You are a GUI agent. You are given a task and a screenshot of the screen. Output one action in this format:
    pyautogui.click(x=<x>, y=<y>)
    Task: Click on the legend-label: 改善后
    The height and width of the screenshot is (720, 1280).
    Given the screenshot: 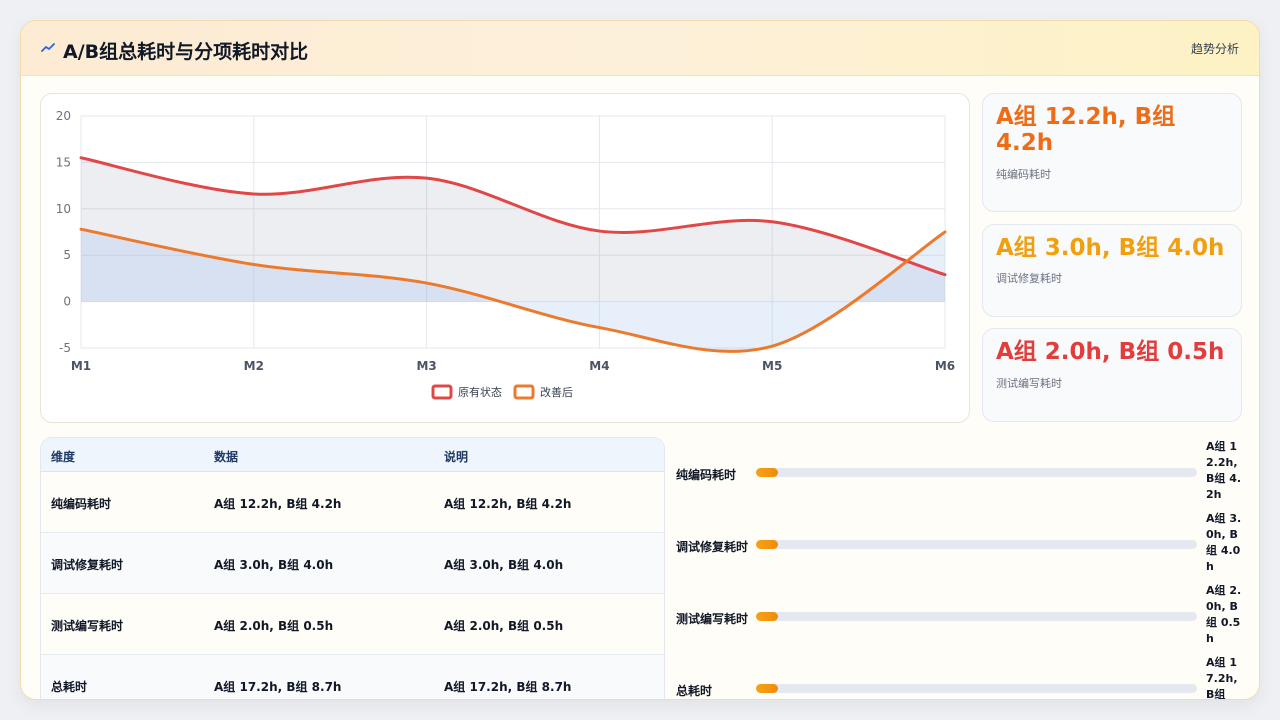 What is the action you would take?
    pyautogui.click(x=556, y=392)
    